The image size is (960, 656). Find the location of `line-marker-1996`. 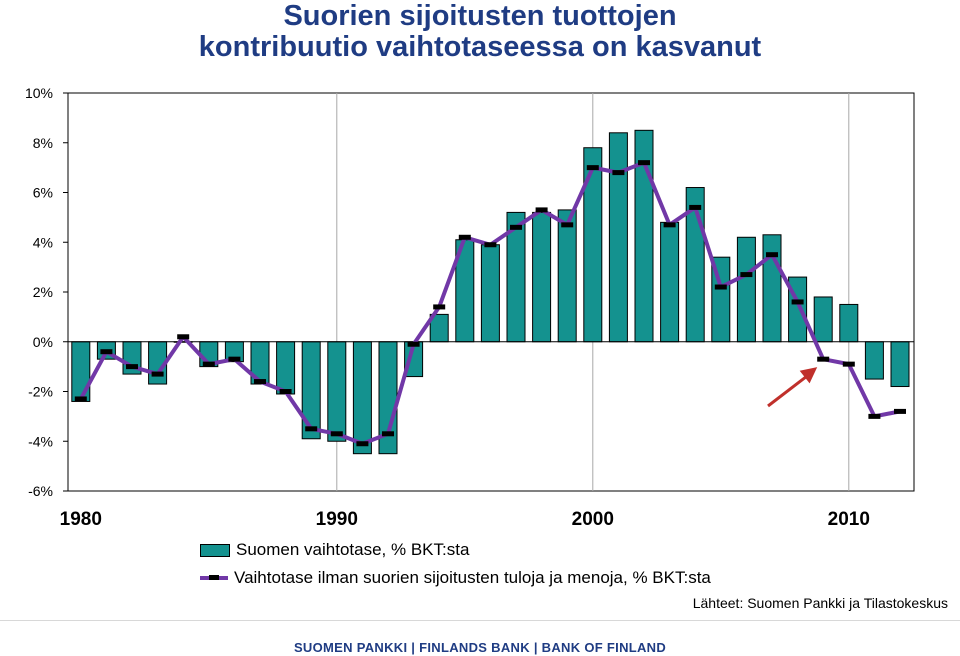

line-marker-1996 is located at coordinates (490, 245).